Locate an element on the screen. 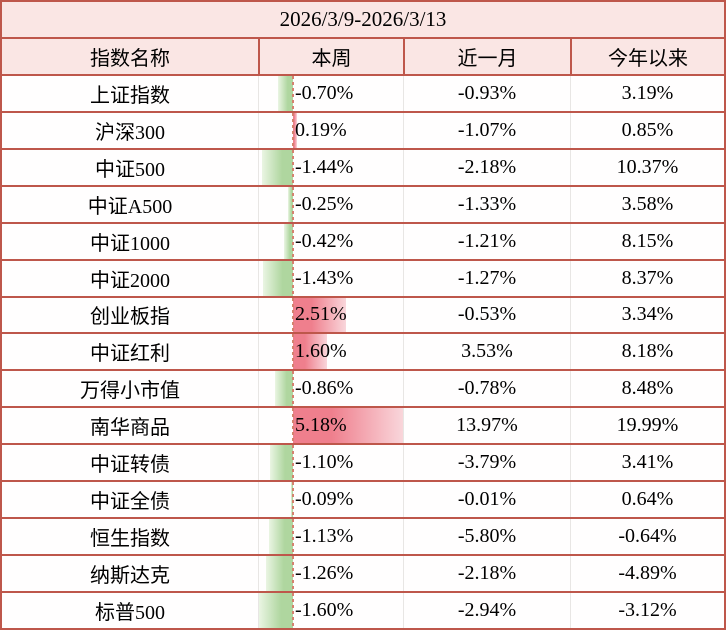 This screenshot has width=726, height=630. week-value-cell: -0.09% is located at coordinates (330, 500).